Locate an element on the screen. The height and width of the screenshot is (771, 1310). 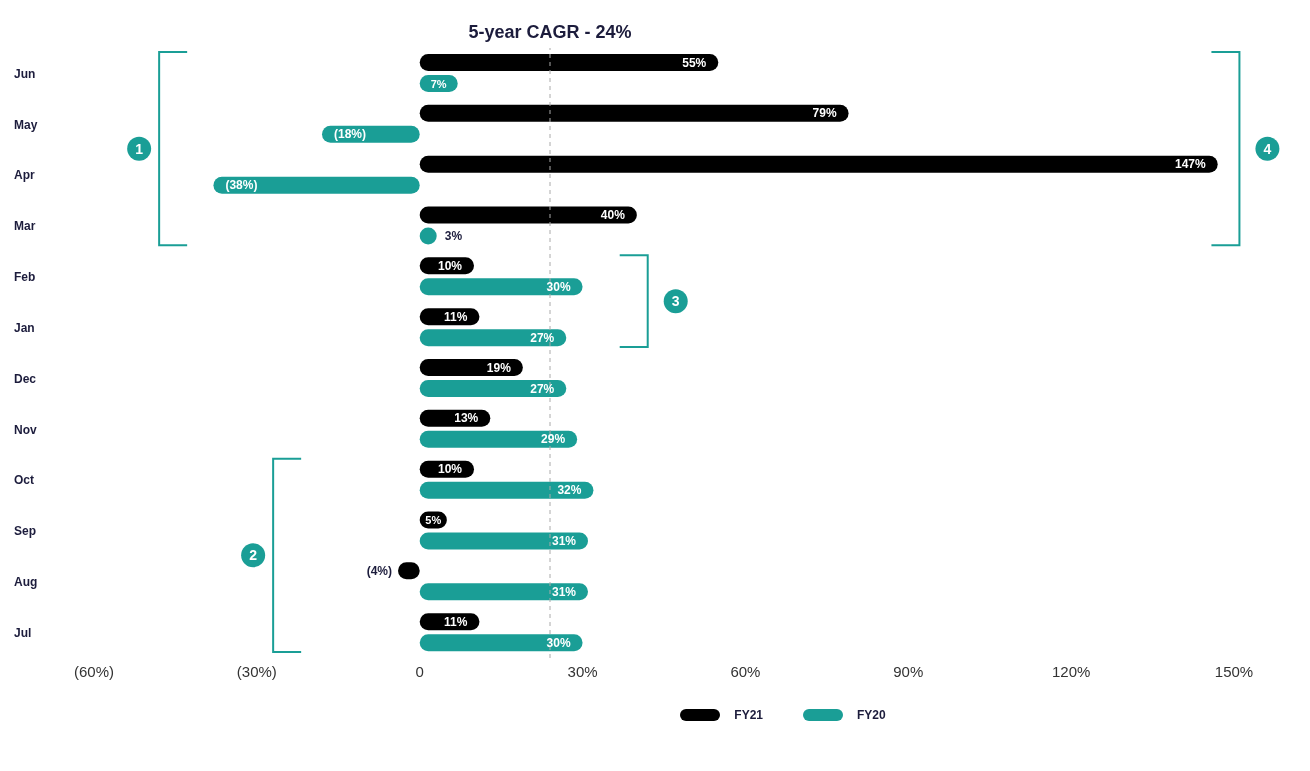
numbered-badge: 4 is located at coordinates (1267, 148).